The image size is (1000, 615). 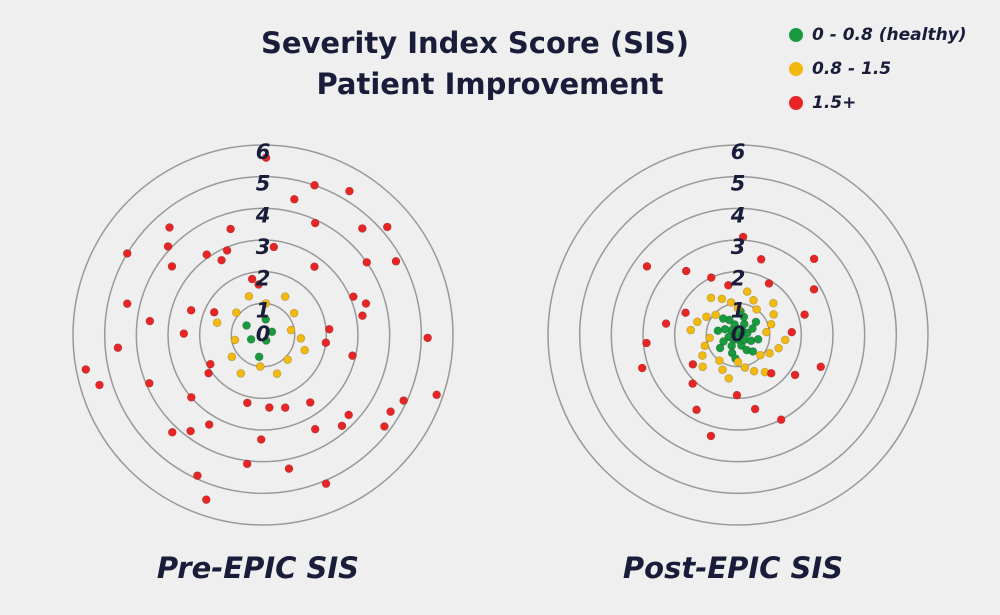 What do you see at coordinates (889, 35) in the screenshot?
I see `legend-label: 0 - 0.8 (healthy)` at bounding box center [889, 35].